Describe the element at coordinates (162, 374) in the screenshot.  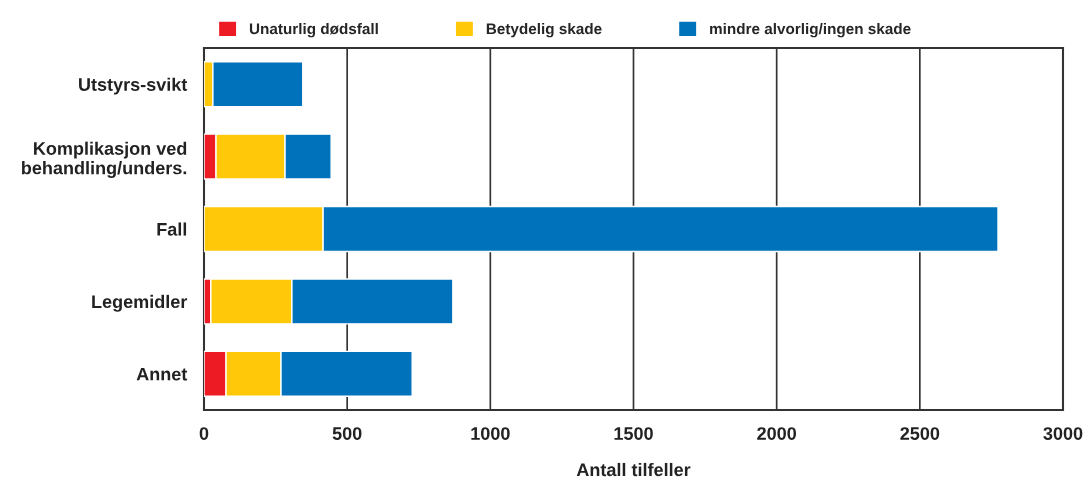
I see `y-tick-label: Annet` at that location.